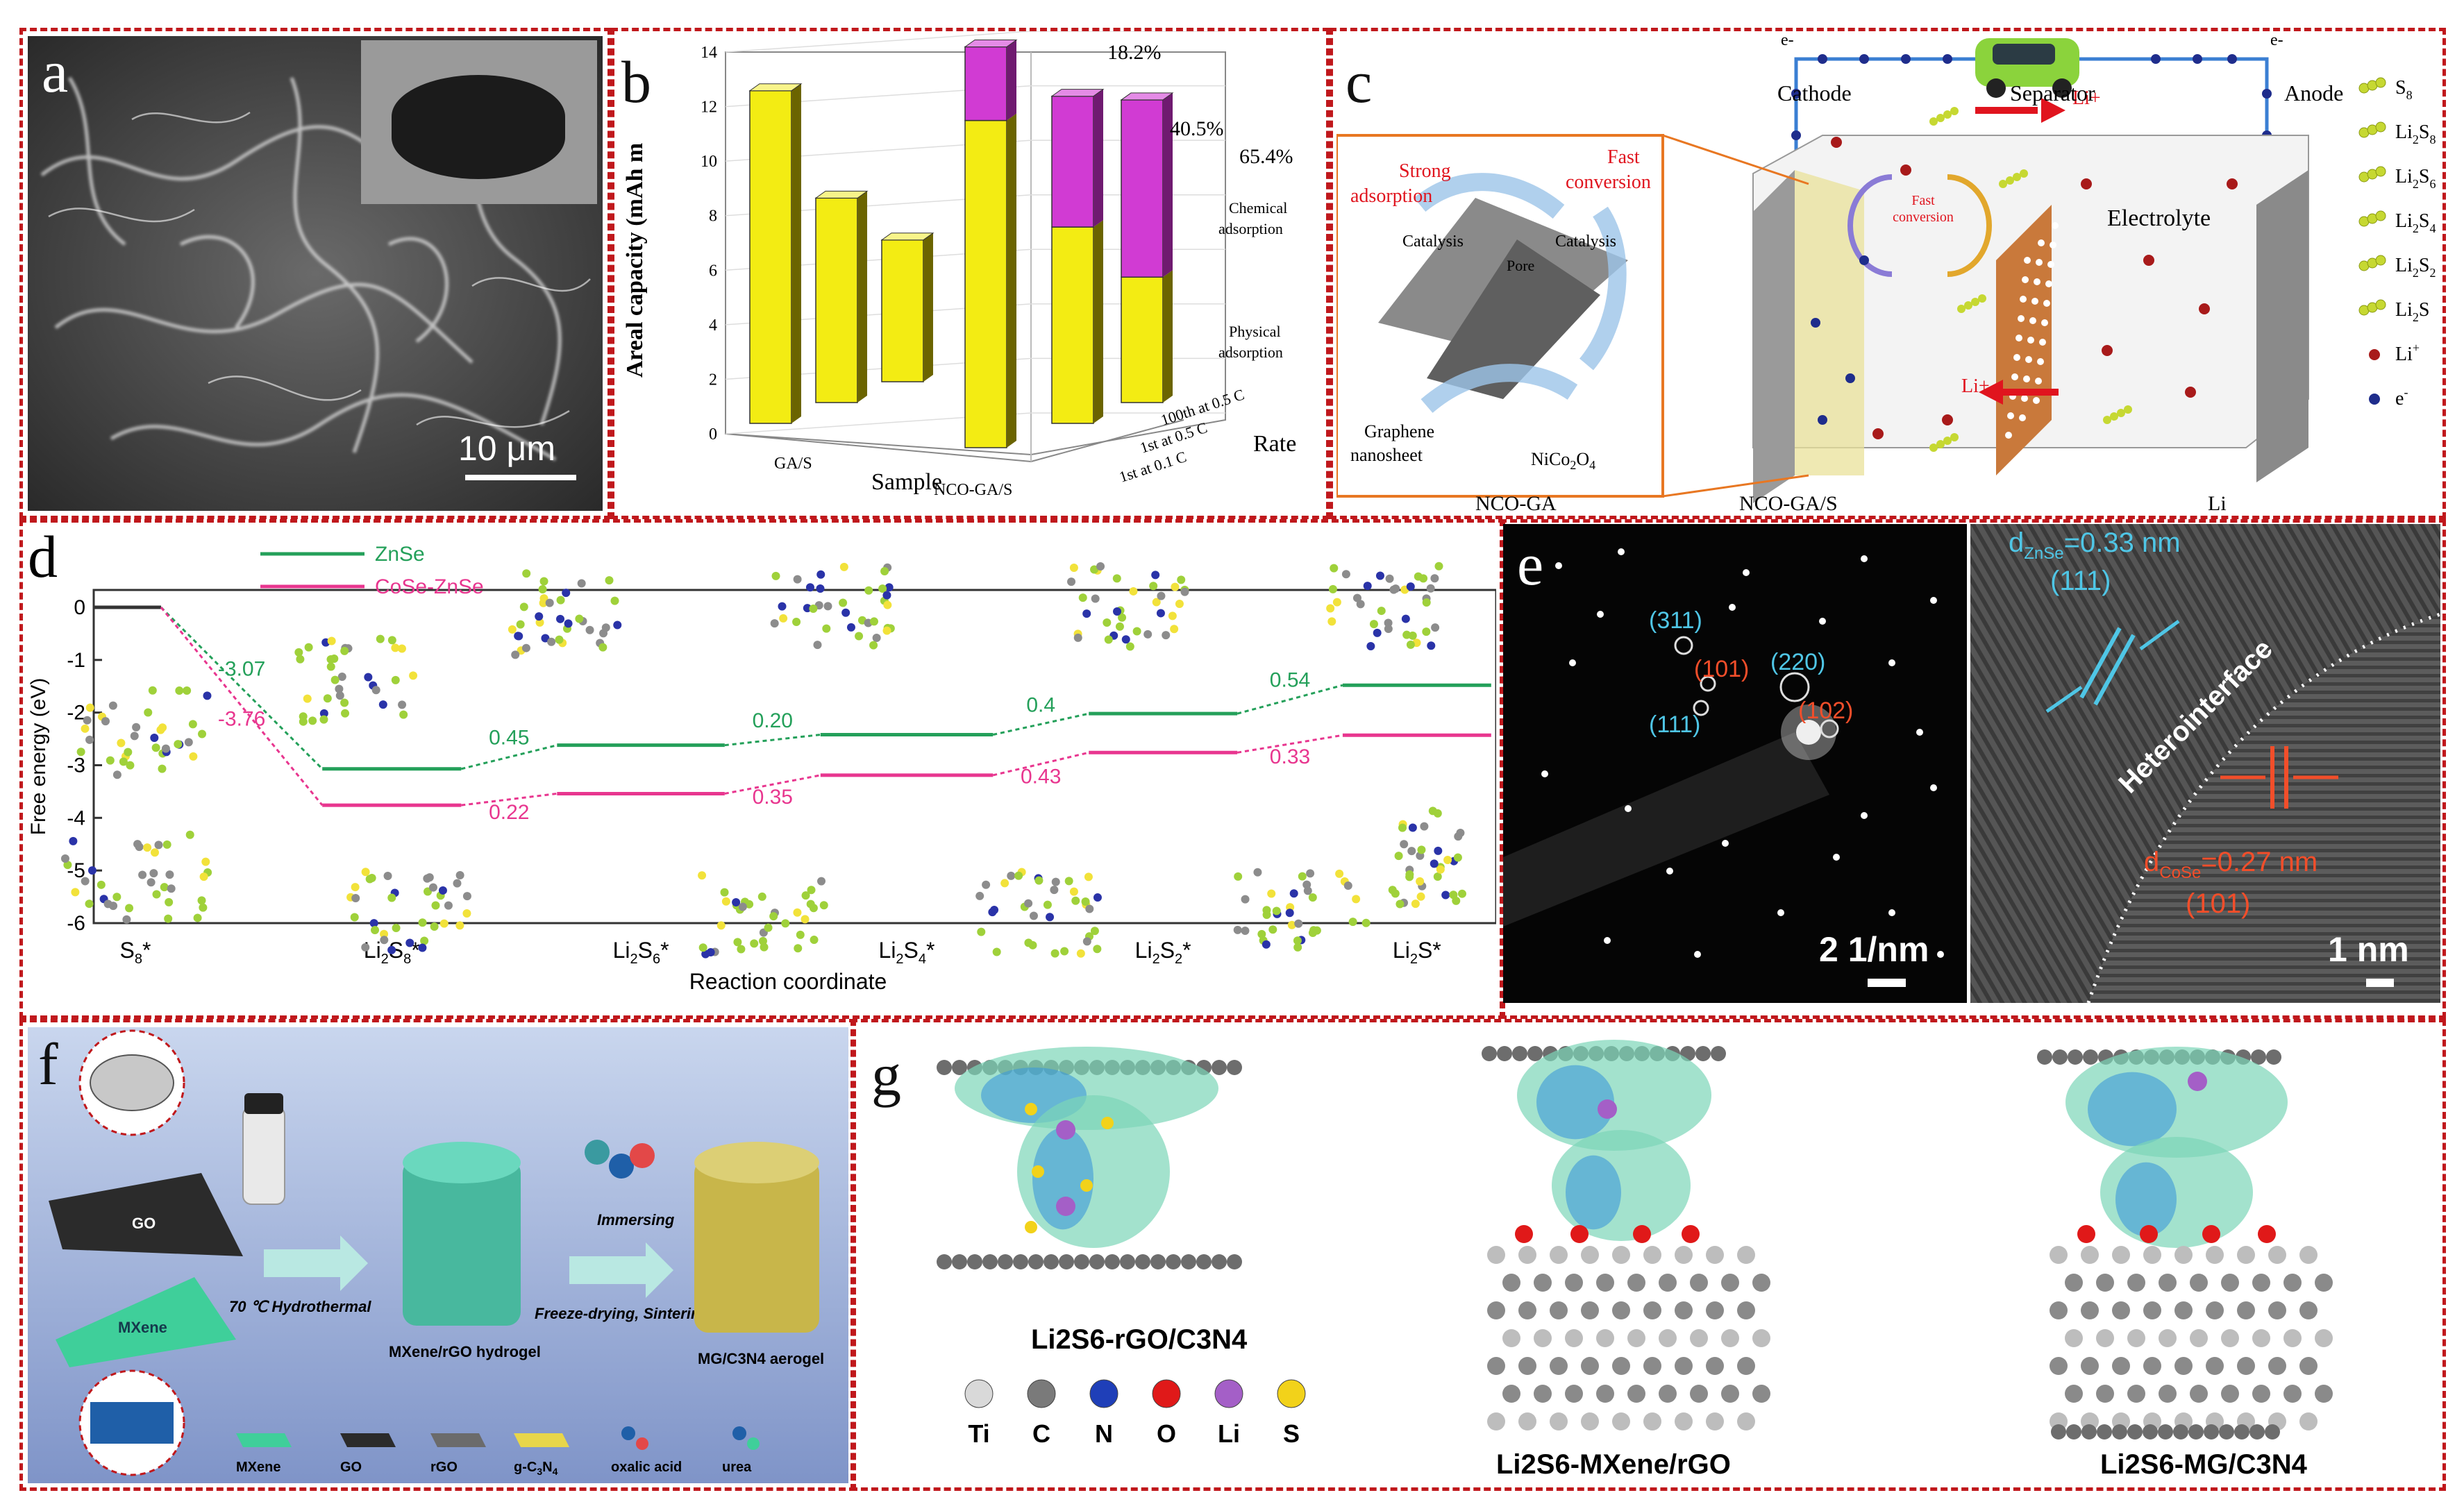 This screenshot has height=1511, width=2464. What do you see at coordinates (1031, 1227) in the screenshot?
I see `s-atom` at bounding box center [1031, 1227].